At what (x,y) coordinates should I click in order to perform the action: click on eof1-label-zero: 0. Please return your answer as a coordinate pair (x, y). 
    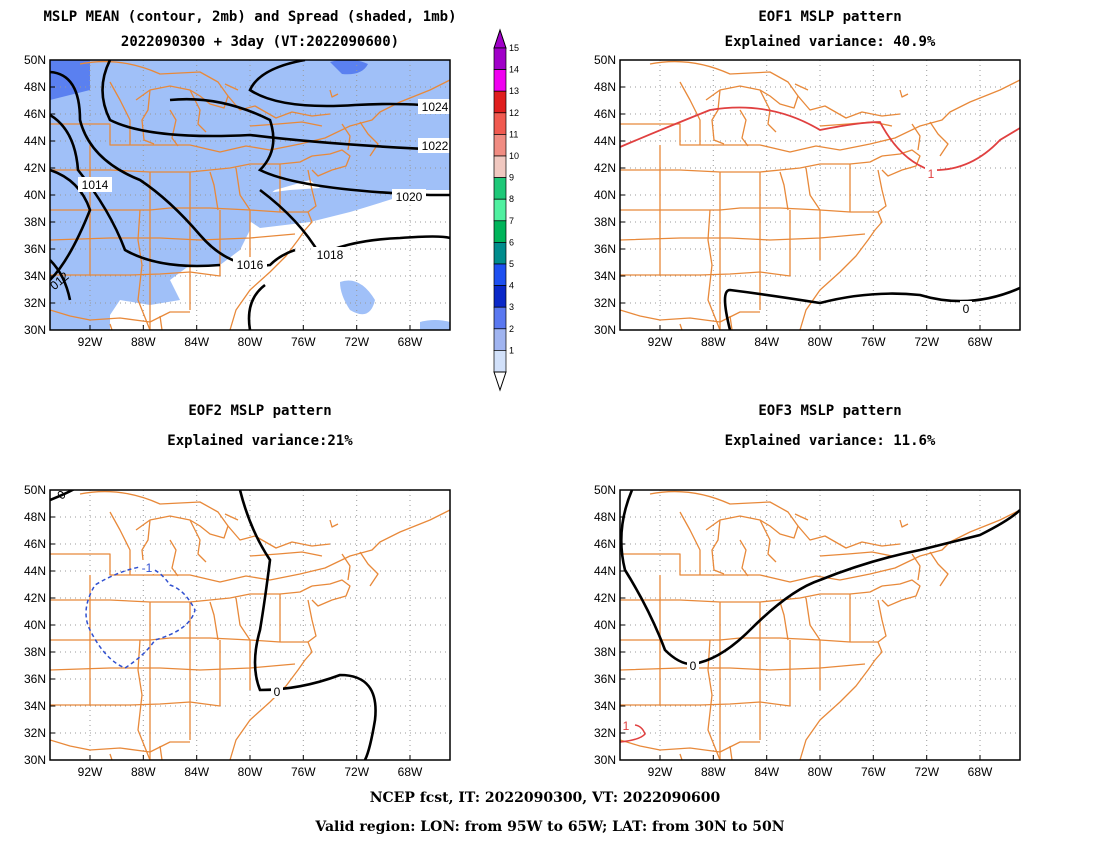
    Looking at the image, I should click on (966, 309).